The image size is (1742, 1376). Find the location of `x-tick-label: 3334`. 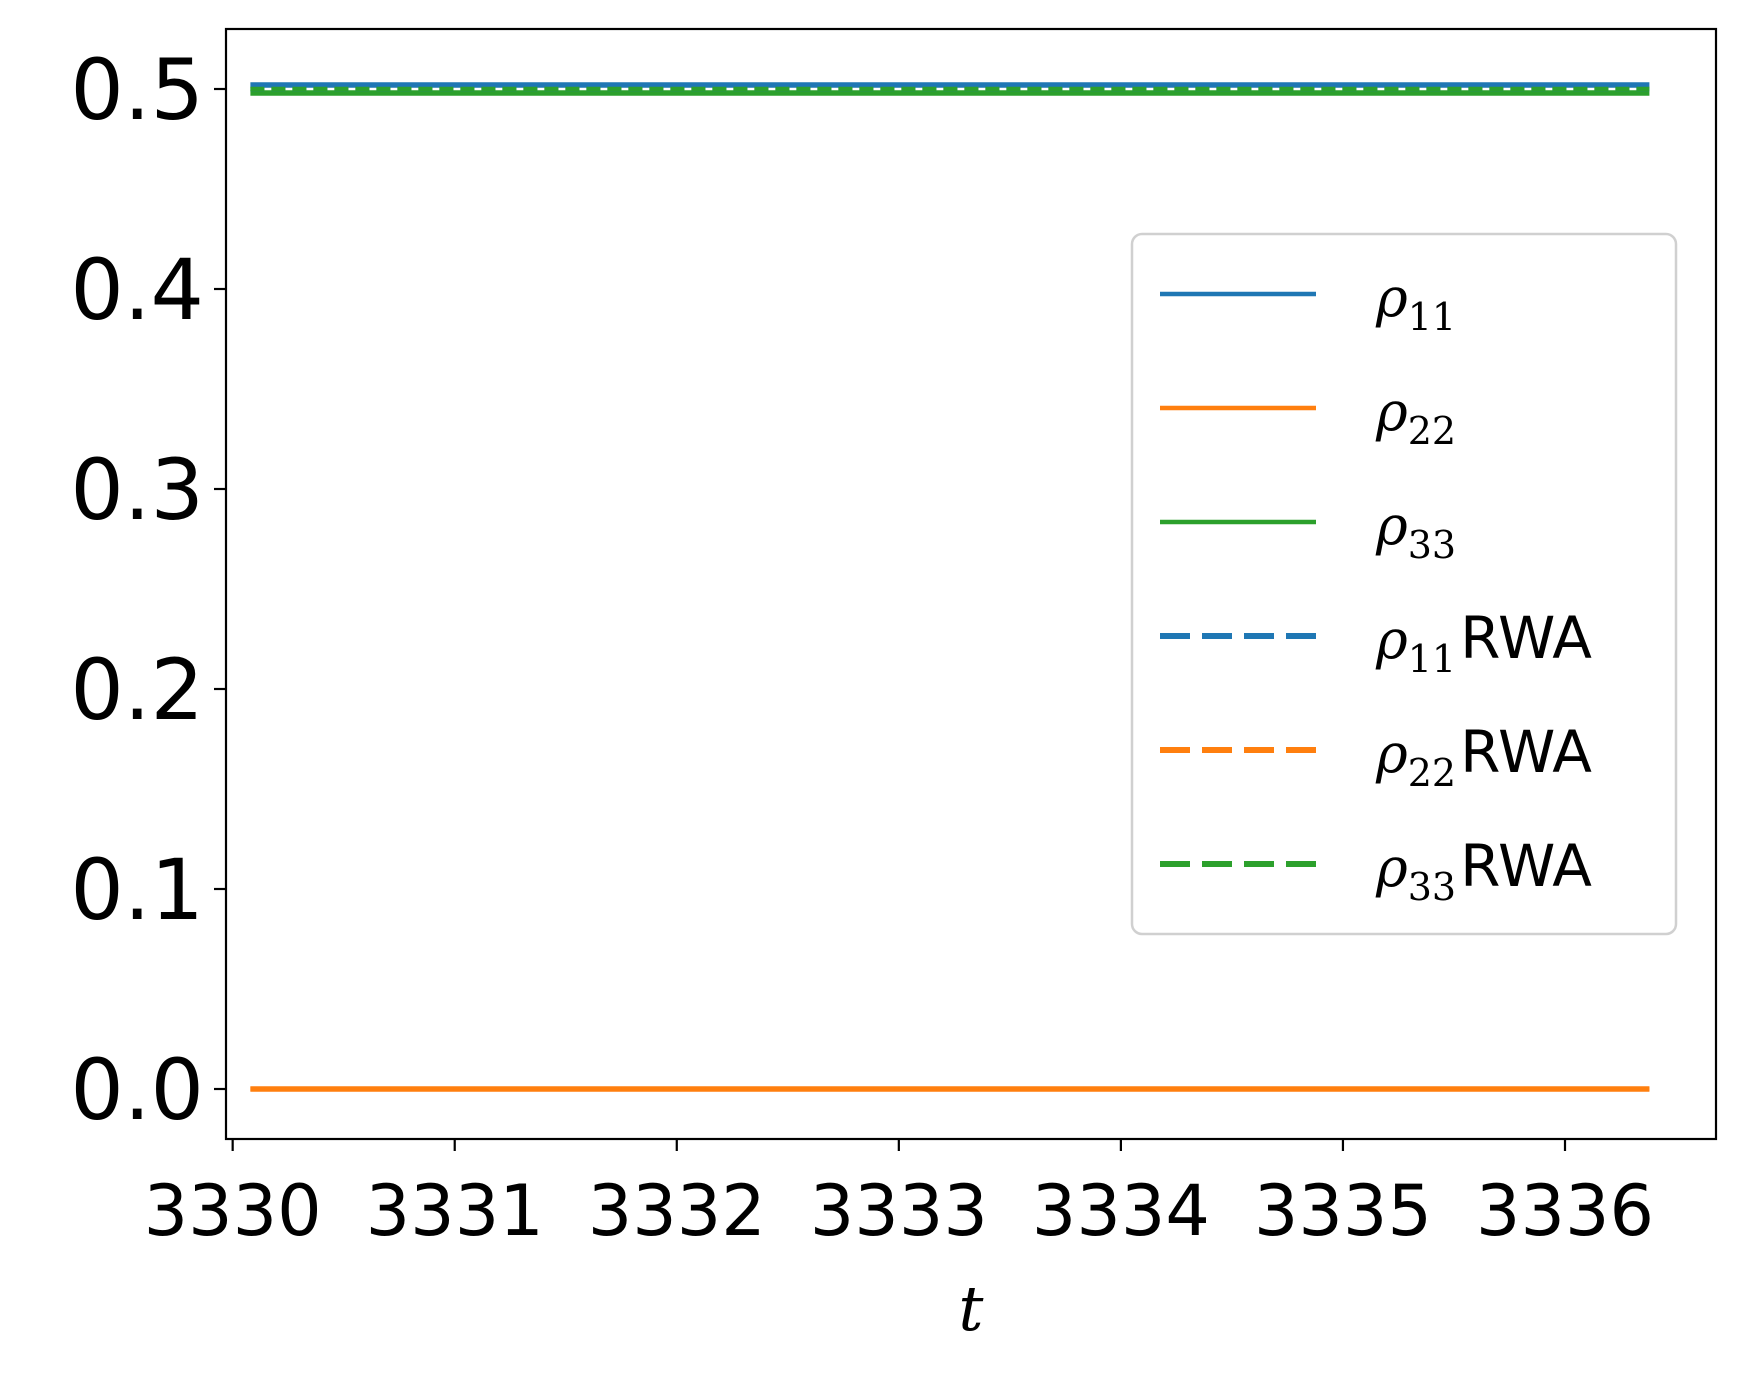

x-tick-label: 3334 is located at coordinates (1121, 1211).